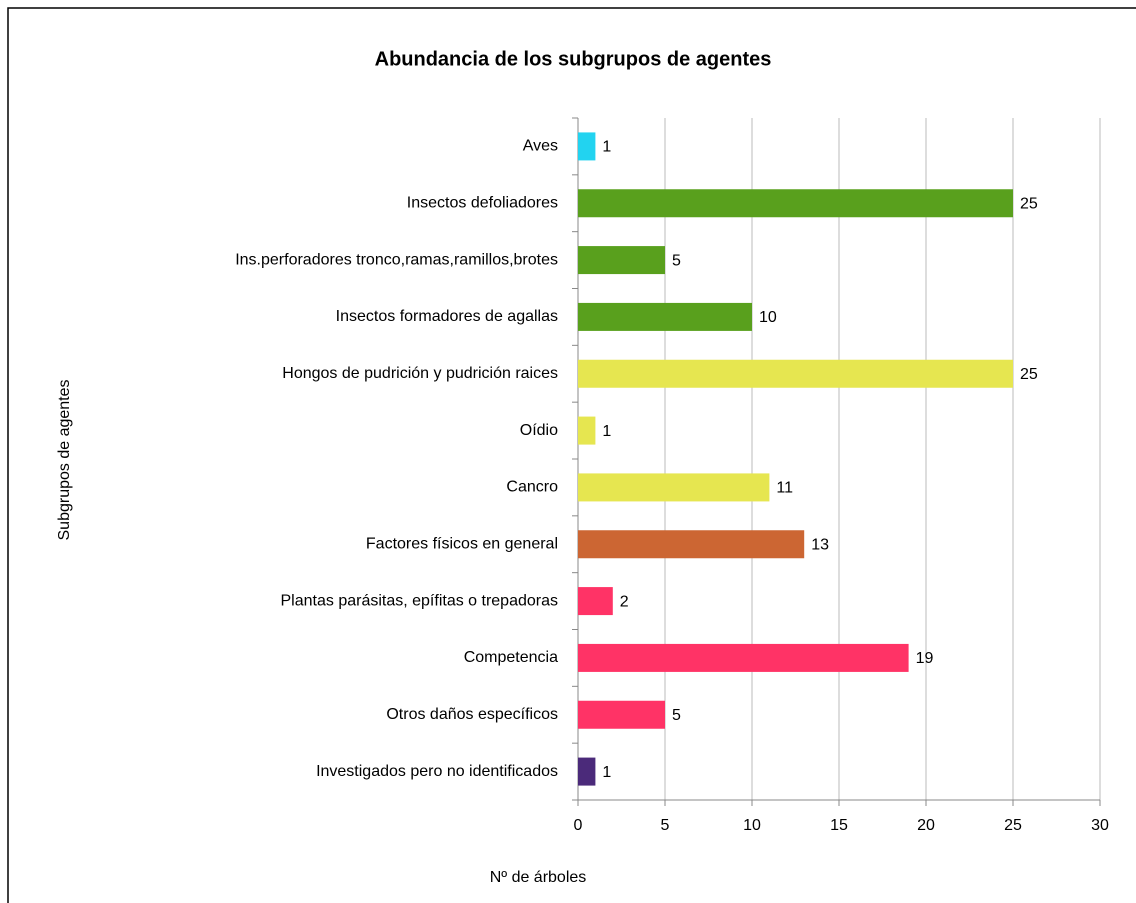 The image size is (1136, 903). What do you see at coordinates (482, 202) in the screenshot?
I see `y-tick-label: Insectos defoliadores` at bounding box center [482, 202].